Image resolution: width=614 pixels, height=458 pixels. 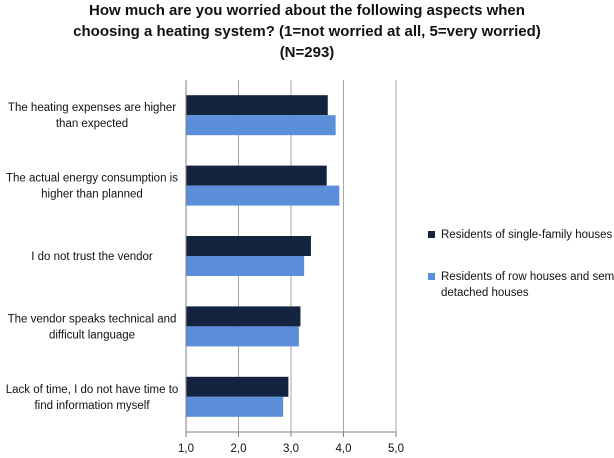 What do you see at coordinates (92, 108) in the screenshot?
I see `category-label: The heating expenses are higher` at bounding box center [92, 108].